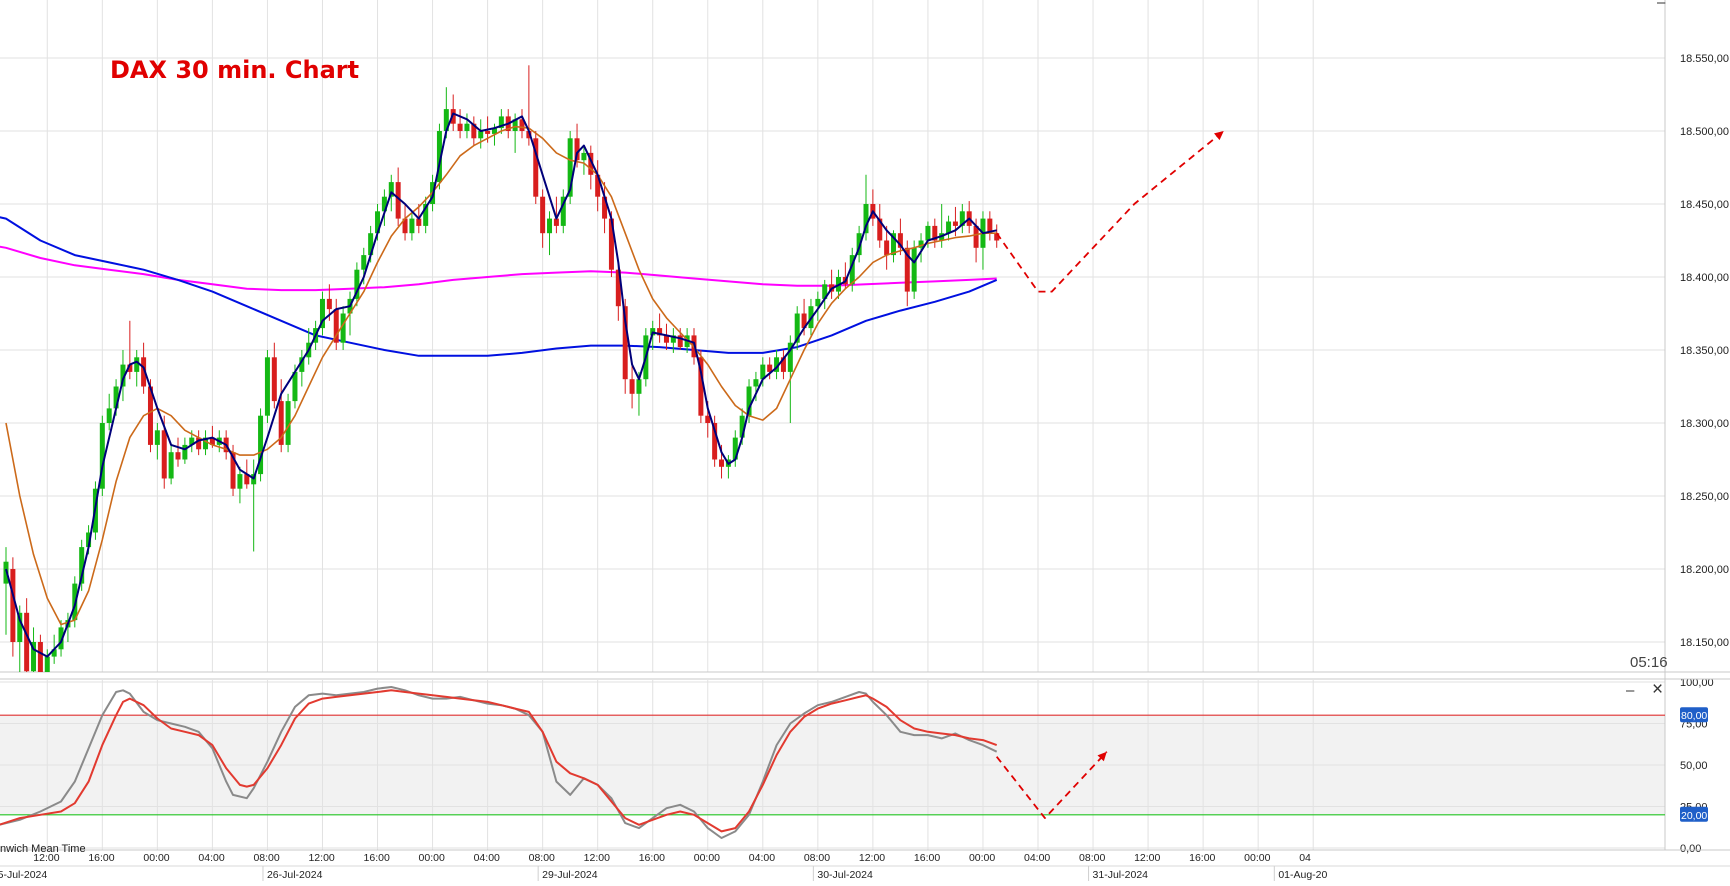 This screenshot has width=1730, height=886. Describe the element at coordinates (1694, 766) in the screenshot. I see `oscillator-axis-tick-label: 50,00` at that location.